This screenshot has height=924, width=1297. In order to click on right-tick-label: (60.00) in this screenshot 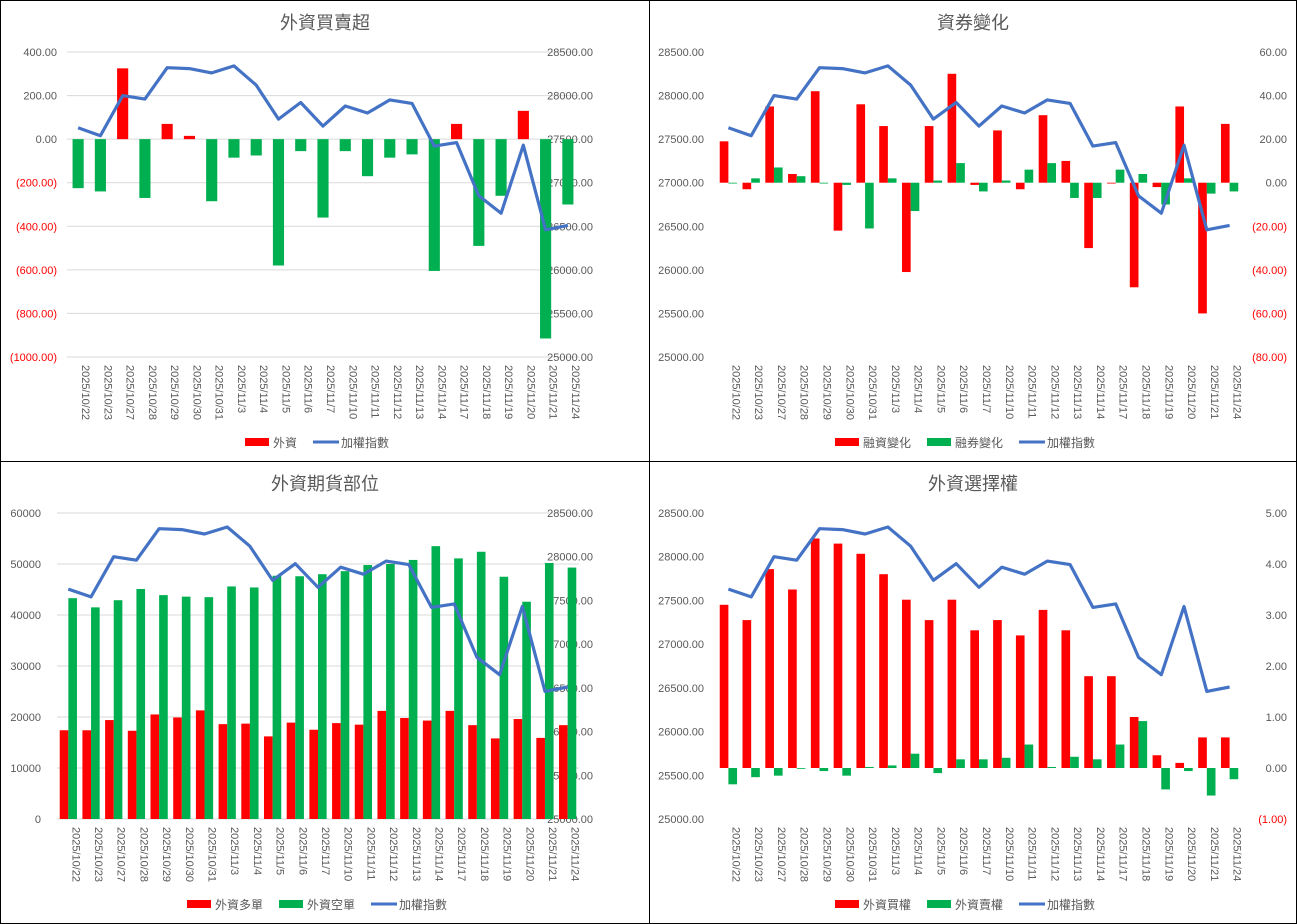, I will do `click(1269, 314)`.